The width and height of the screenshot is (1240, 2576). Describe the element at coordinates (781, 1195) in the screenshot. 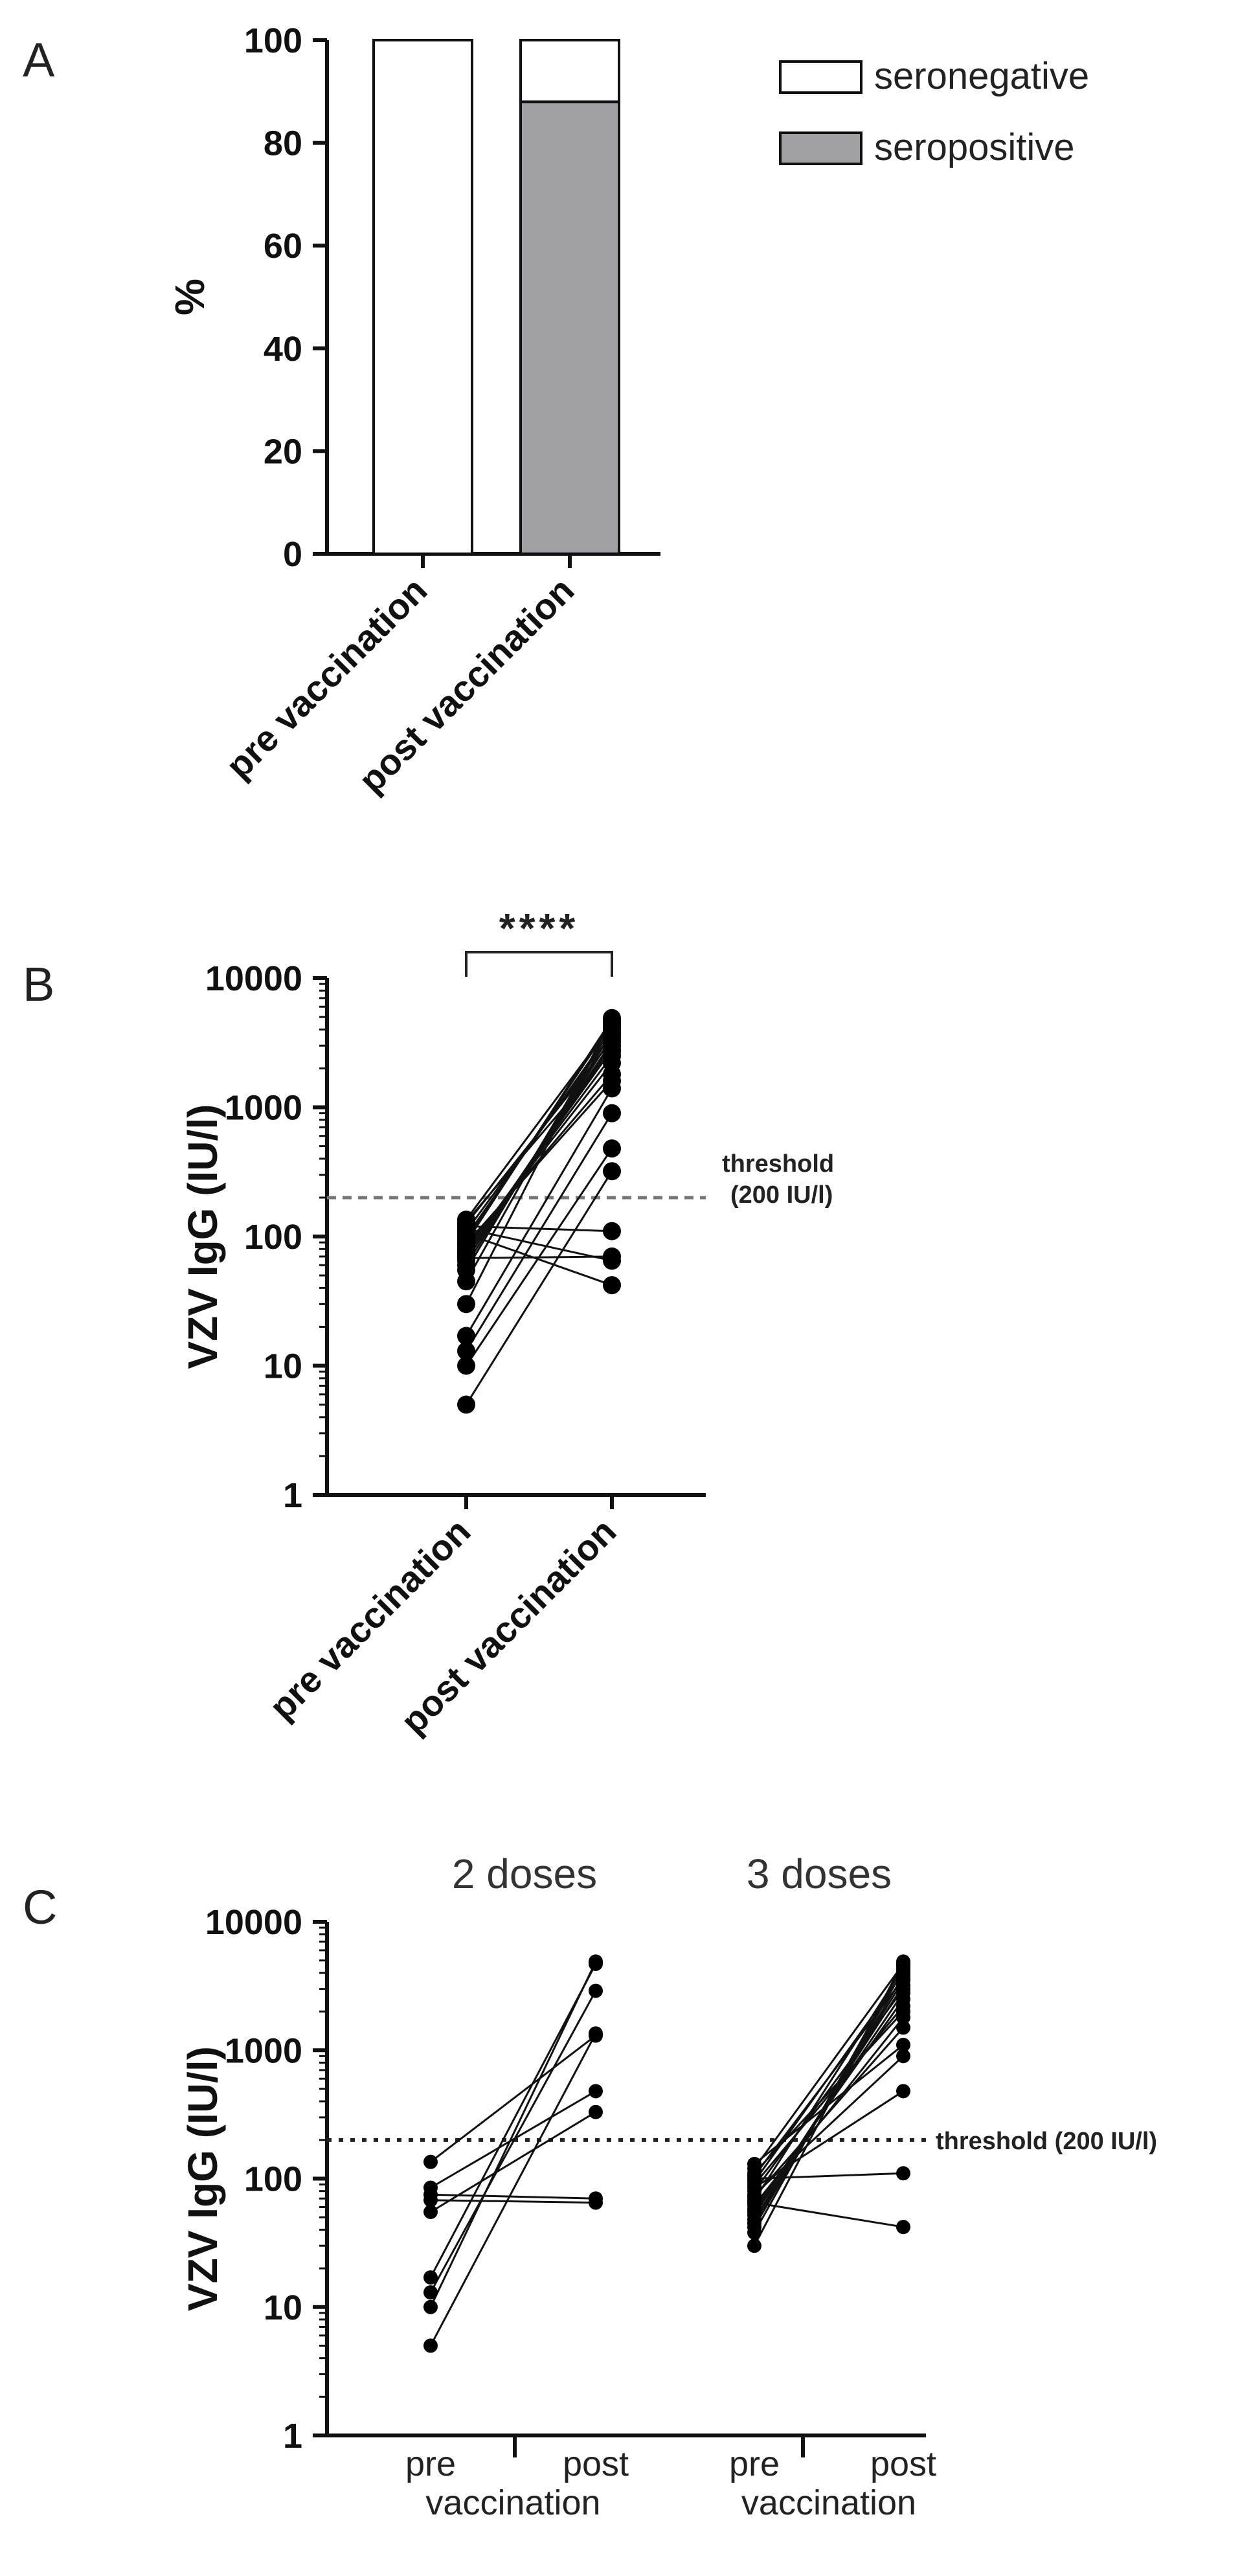

I see `panel-b-threshold-label-line2: (200 IU/l)` at that location.